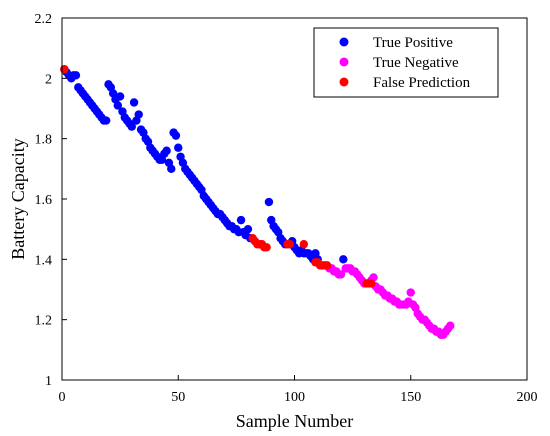 This screenshot has height=436, width=550. What do you see at coordinates (178, 397) in the screenshot?
I see `x-tick-label-1: 50` at bounding box center [178, 397].